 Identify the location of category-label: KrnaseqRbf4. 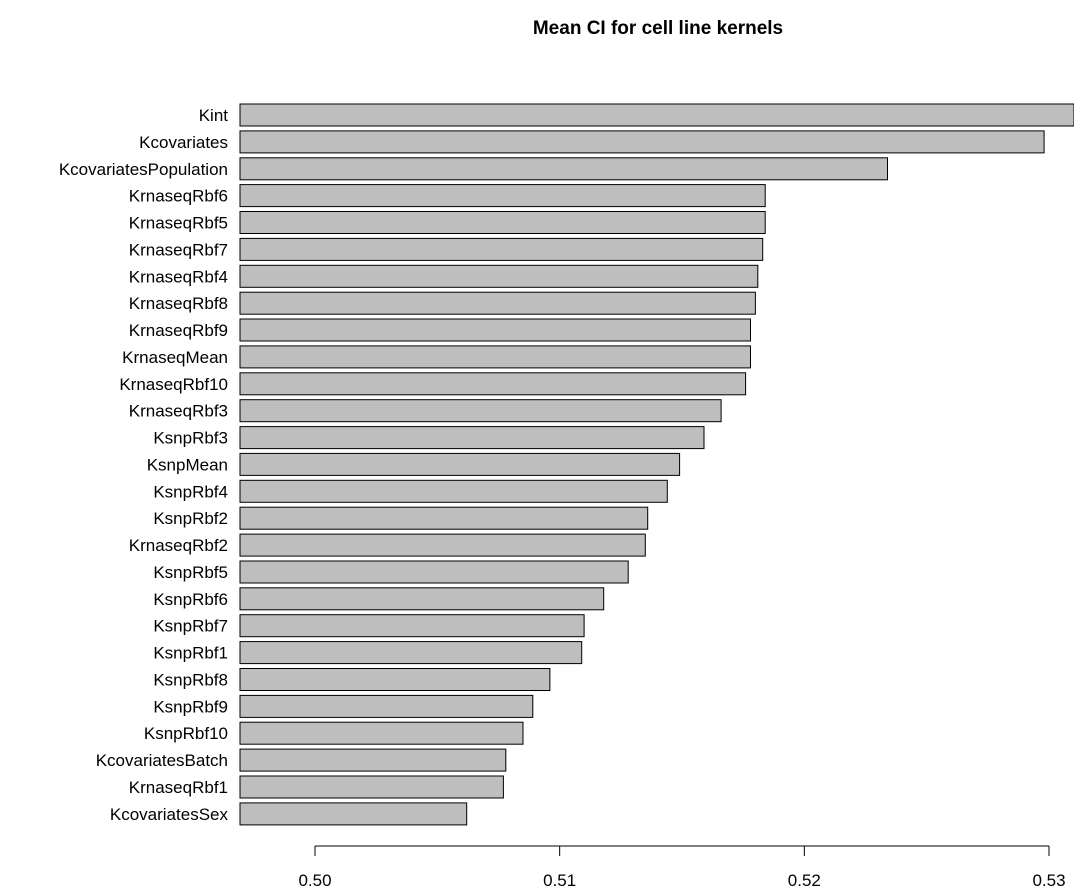
(178, 276).